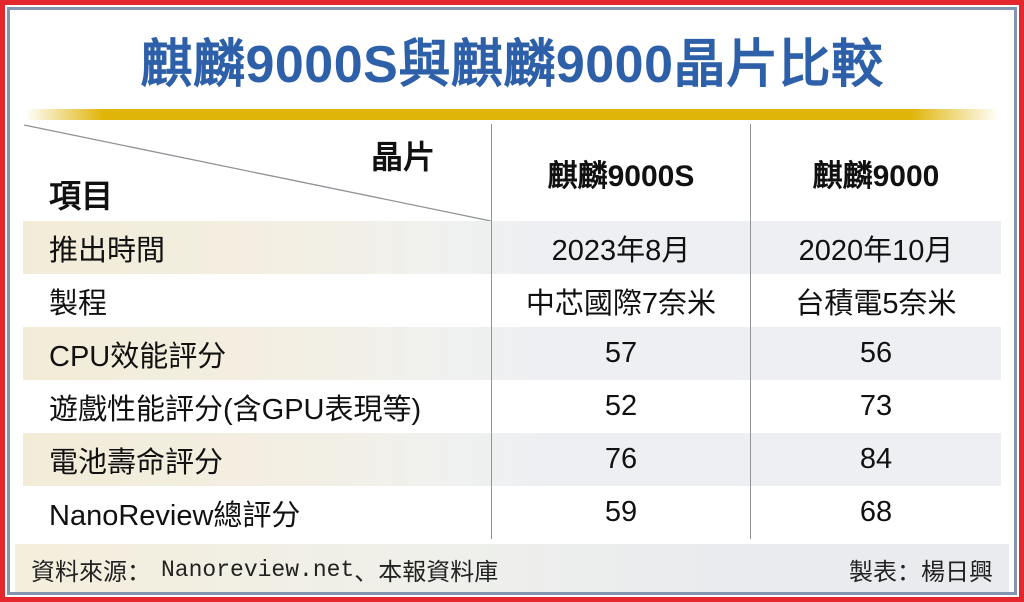 This screenshot has width=1024, height=602. I want to click on table-row: CPU效能評分 57 56, so click(512, 353).